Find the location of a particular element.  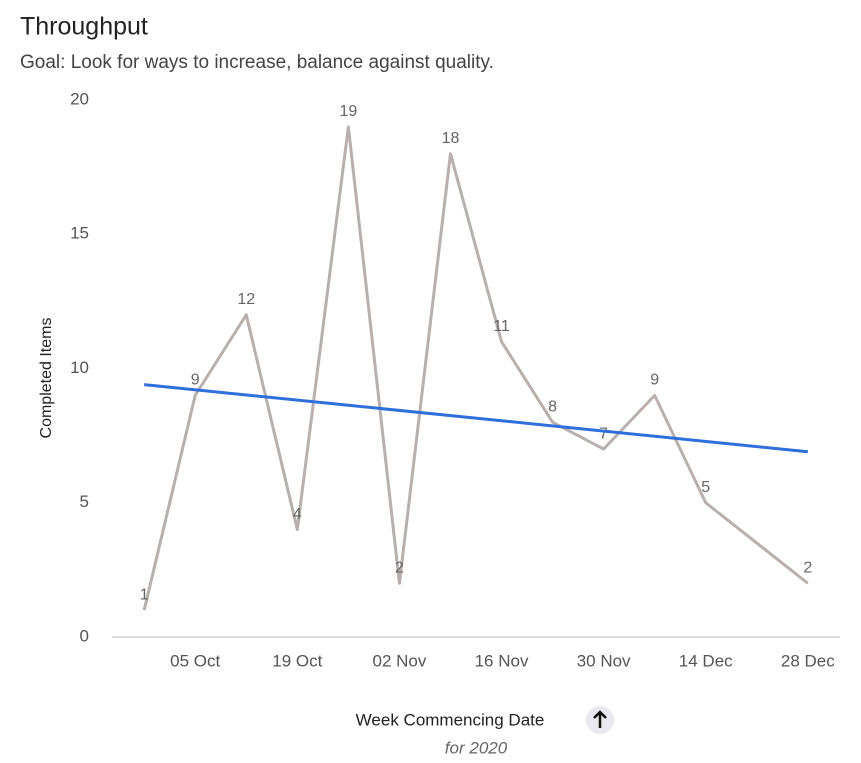

x-axis-title: Week Commencing Date is located at coordinates (450, 719).